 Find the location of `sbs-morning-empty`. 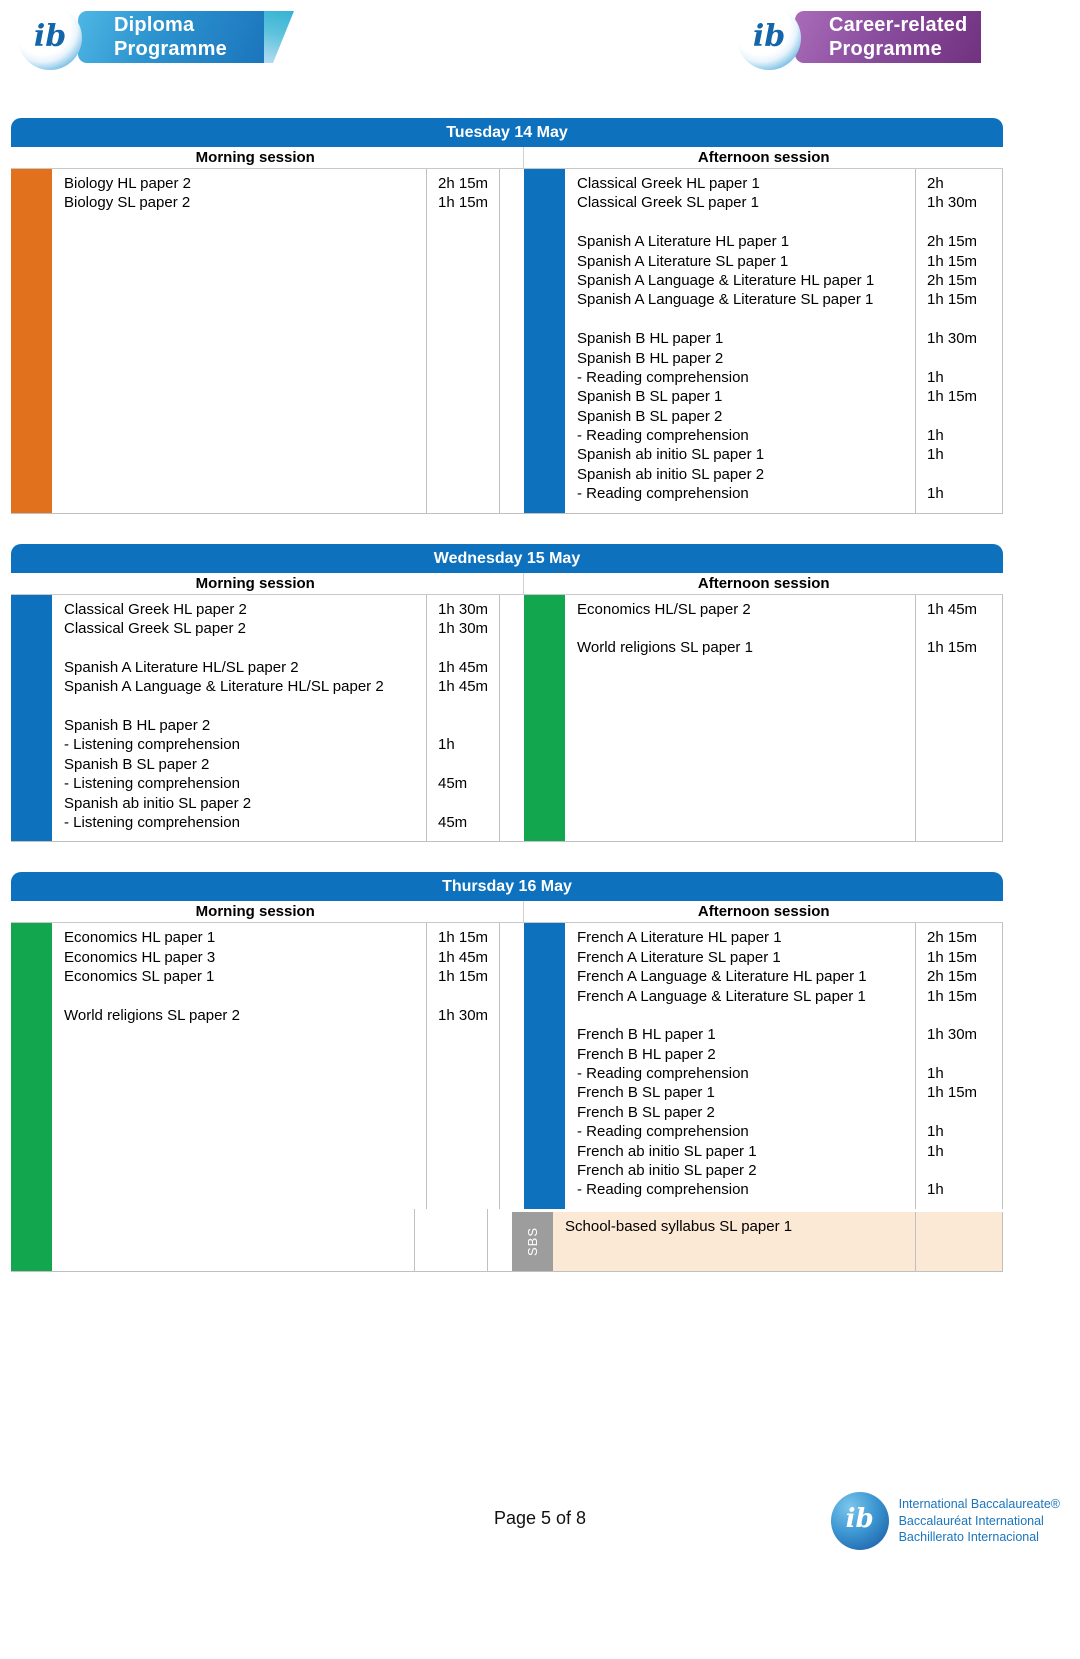

sbs-morning-empty is located at coordinates (233, 1240).